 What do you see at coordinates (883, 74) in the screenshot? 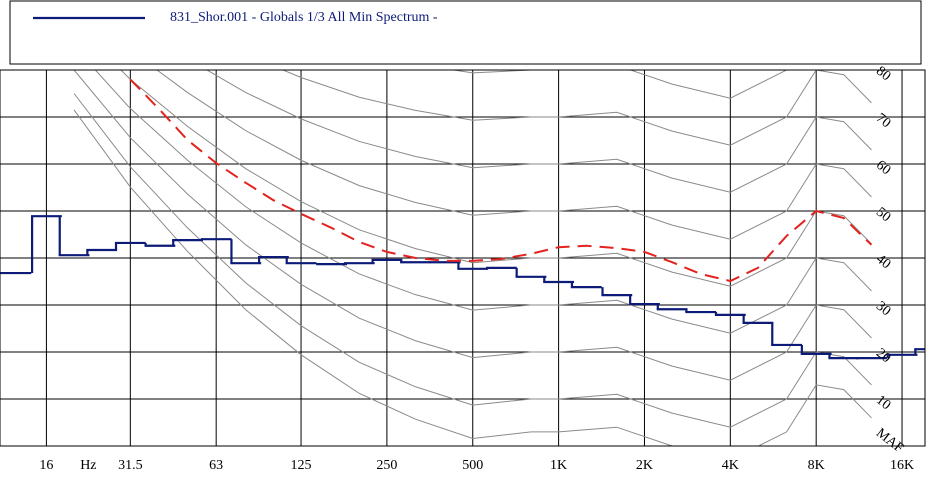
I see `contour-label: 80` at bounding box center [883, 74].